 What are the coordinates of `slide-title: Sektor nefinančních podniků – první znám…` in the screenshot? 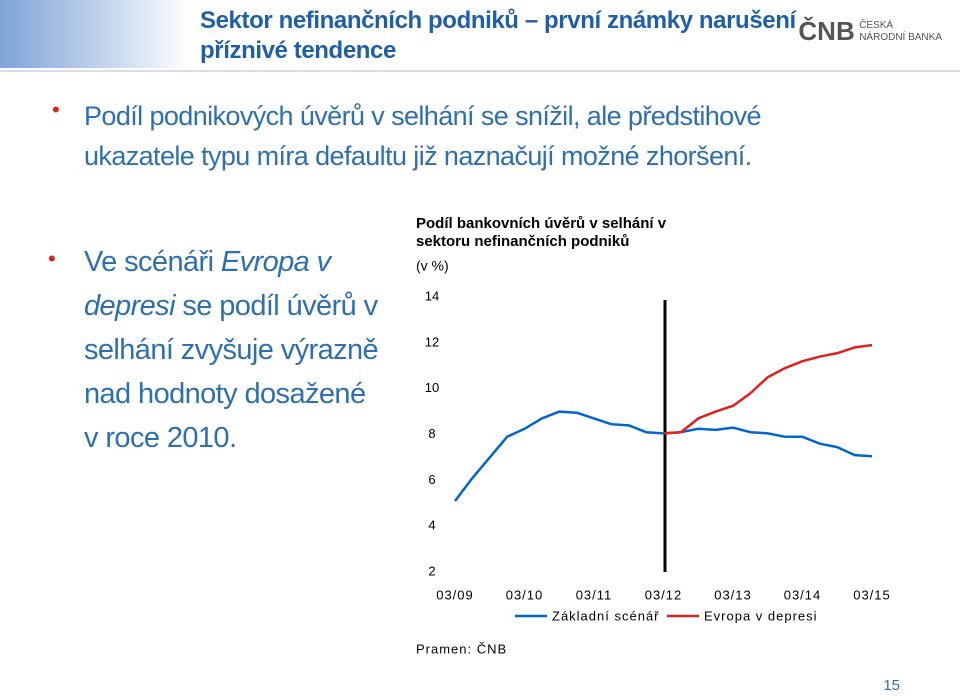 It's located at (498, 36).